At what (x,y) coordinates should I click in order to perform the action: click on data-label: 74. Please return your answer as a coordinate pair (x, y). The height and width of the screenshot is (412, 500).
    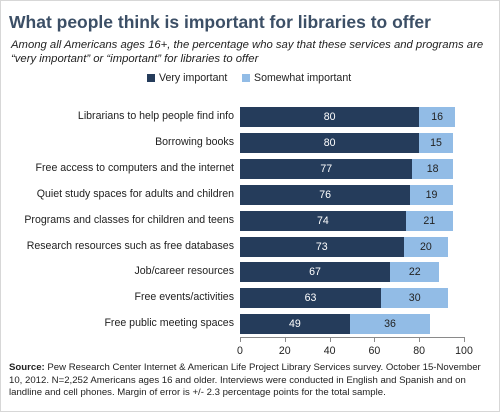
    Looking at the image, I should click on (322, 220).